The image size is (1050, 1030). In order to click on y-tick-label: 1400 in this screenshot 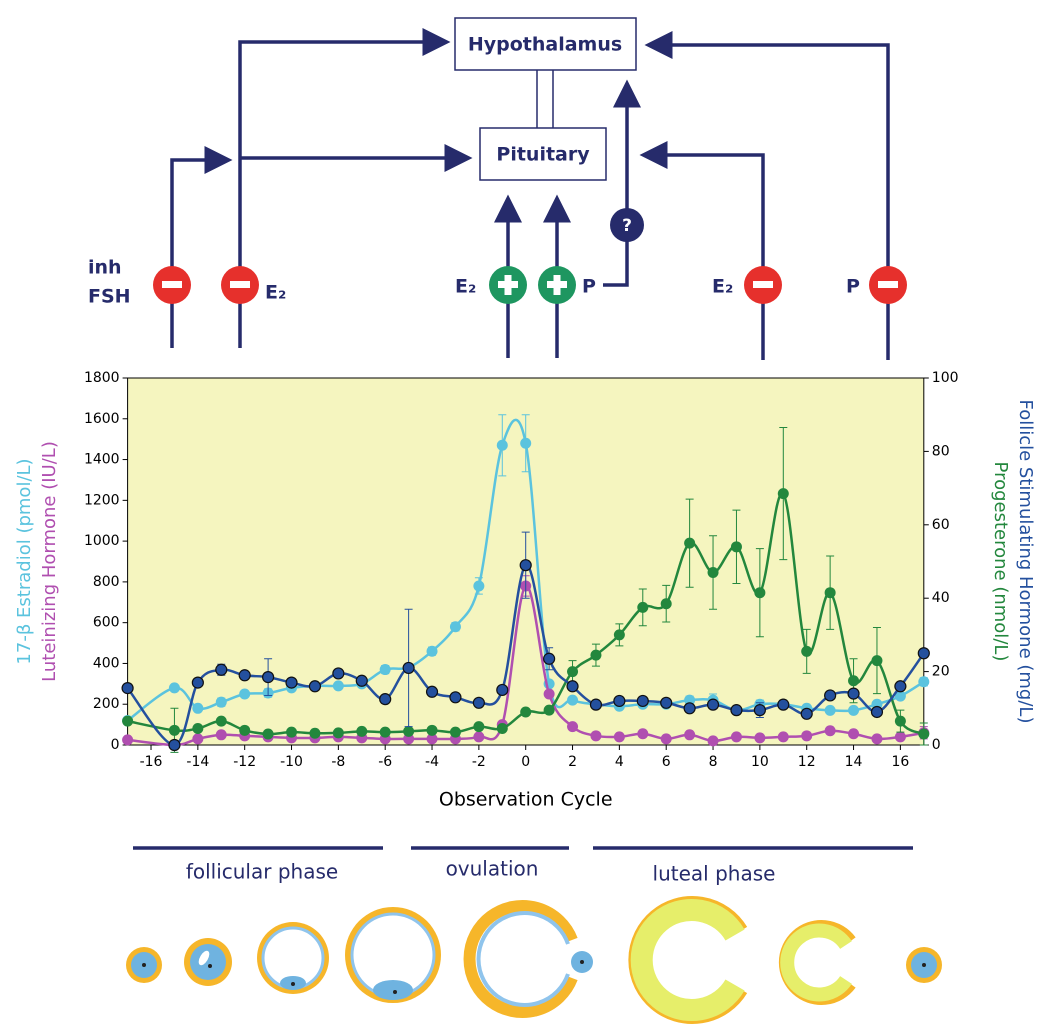, I will do `click(102, 460)`.